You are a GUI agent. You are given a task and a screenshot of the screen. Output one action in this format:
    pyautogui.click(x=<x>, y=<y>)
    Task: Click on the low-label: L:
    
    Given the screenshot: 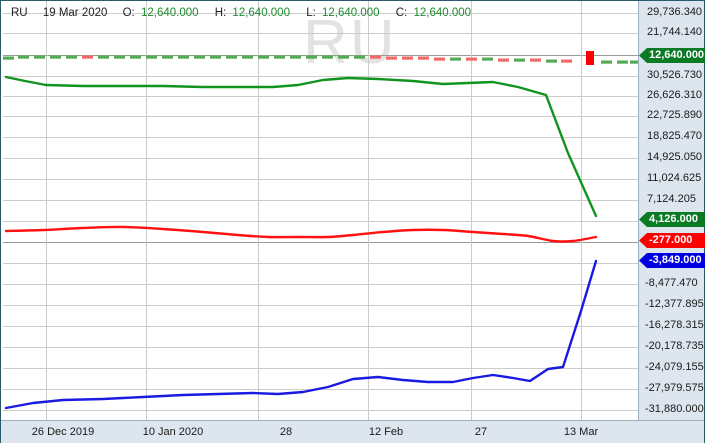 What is the action you would take?
    pyautogui.click(x=311, y=13)
    